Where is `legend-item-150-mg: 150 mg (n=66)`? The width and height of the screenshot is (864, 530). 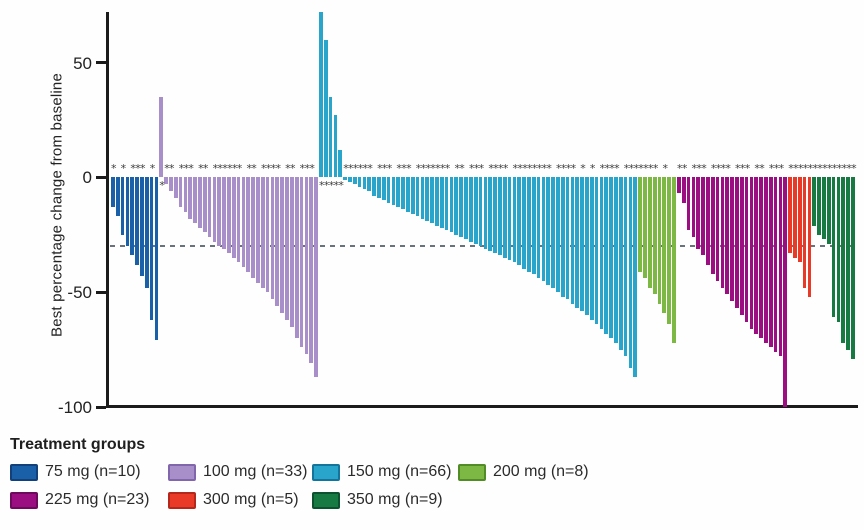
legend-item-150-mg: 150 mg (n=66) is located at coordinates (385, 472).